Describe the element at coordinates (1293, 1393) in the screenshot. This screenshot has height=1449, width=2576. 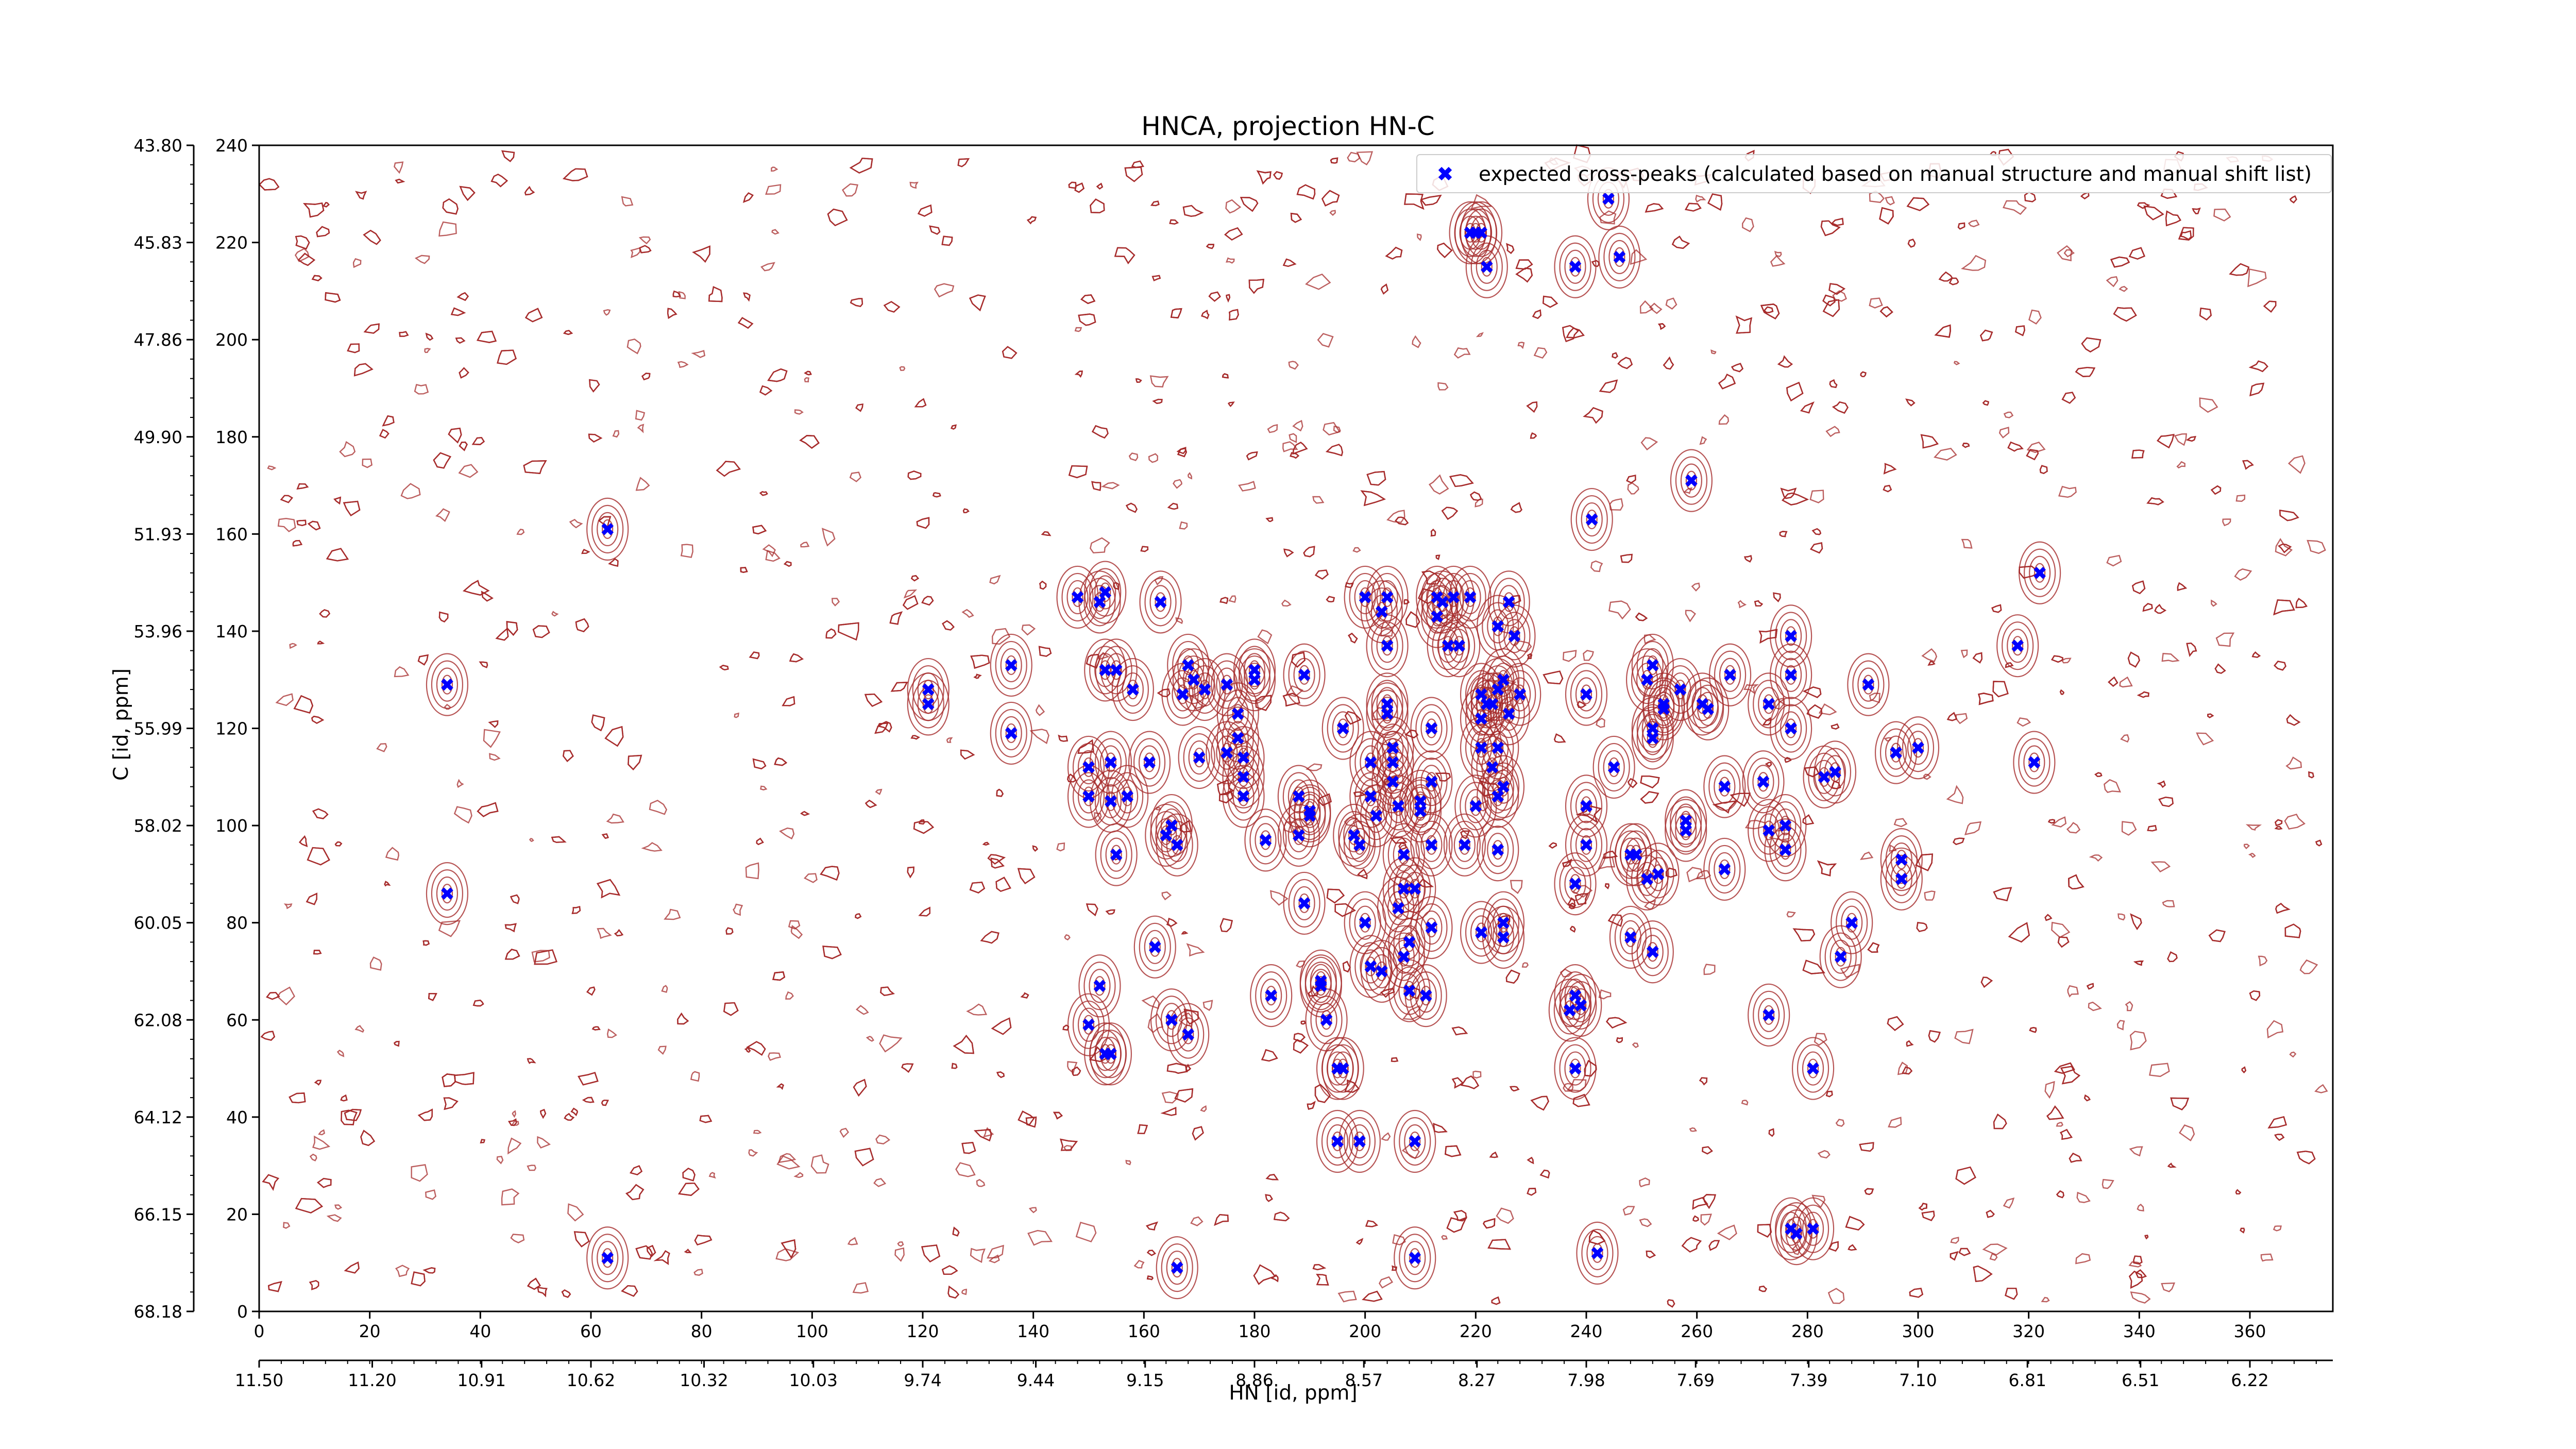
I see `x-axis-label: HN [id, ppm]` at that location.